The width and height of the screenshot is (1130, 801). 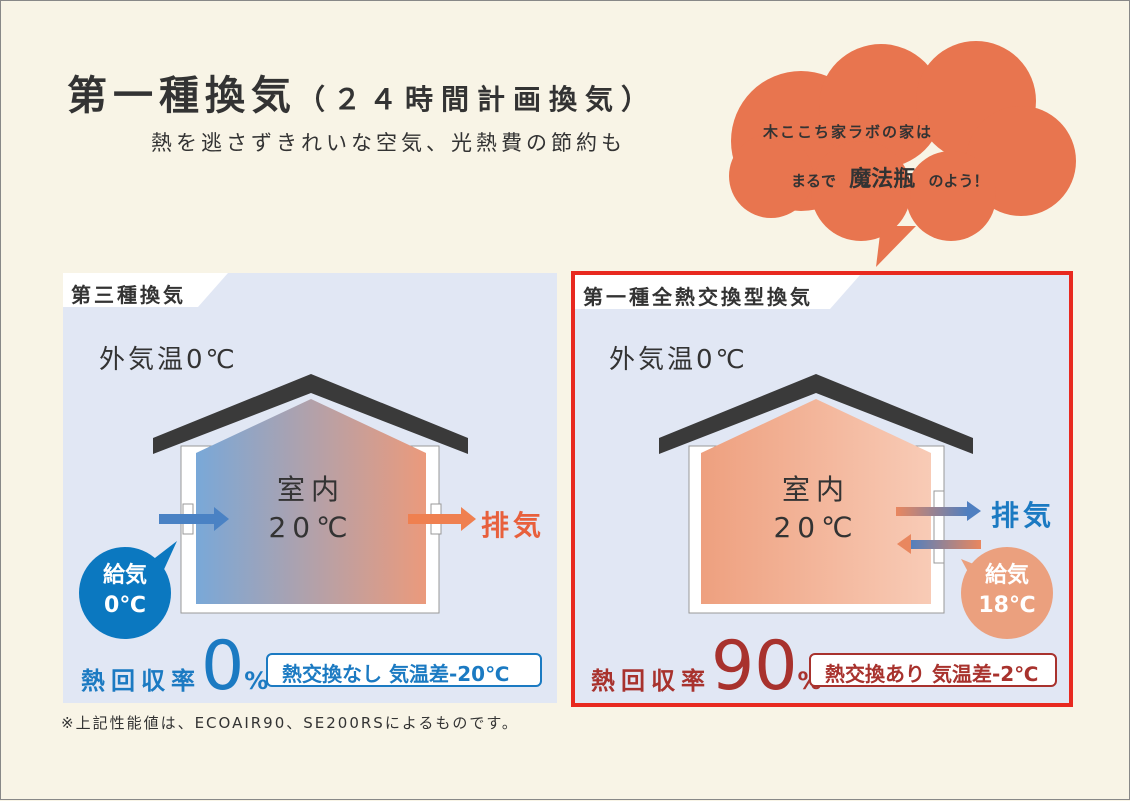 I want to click on page-title-sub: （２４時間計画換気）, so click(x=477, y=99).